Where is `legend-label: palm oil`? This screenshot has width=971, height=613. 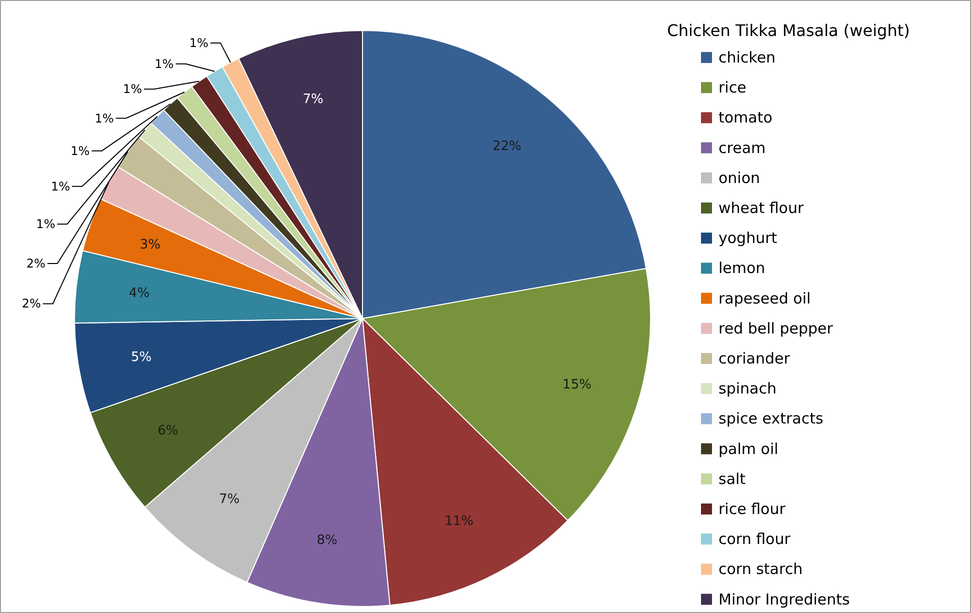
legend-label: palm oil is located at coordinates (748, 449).